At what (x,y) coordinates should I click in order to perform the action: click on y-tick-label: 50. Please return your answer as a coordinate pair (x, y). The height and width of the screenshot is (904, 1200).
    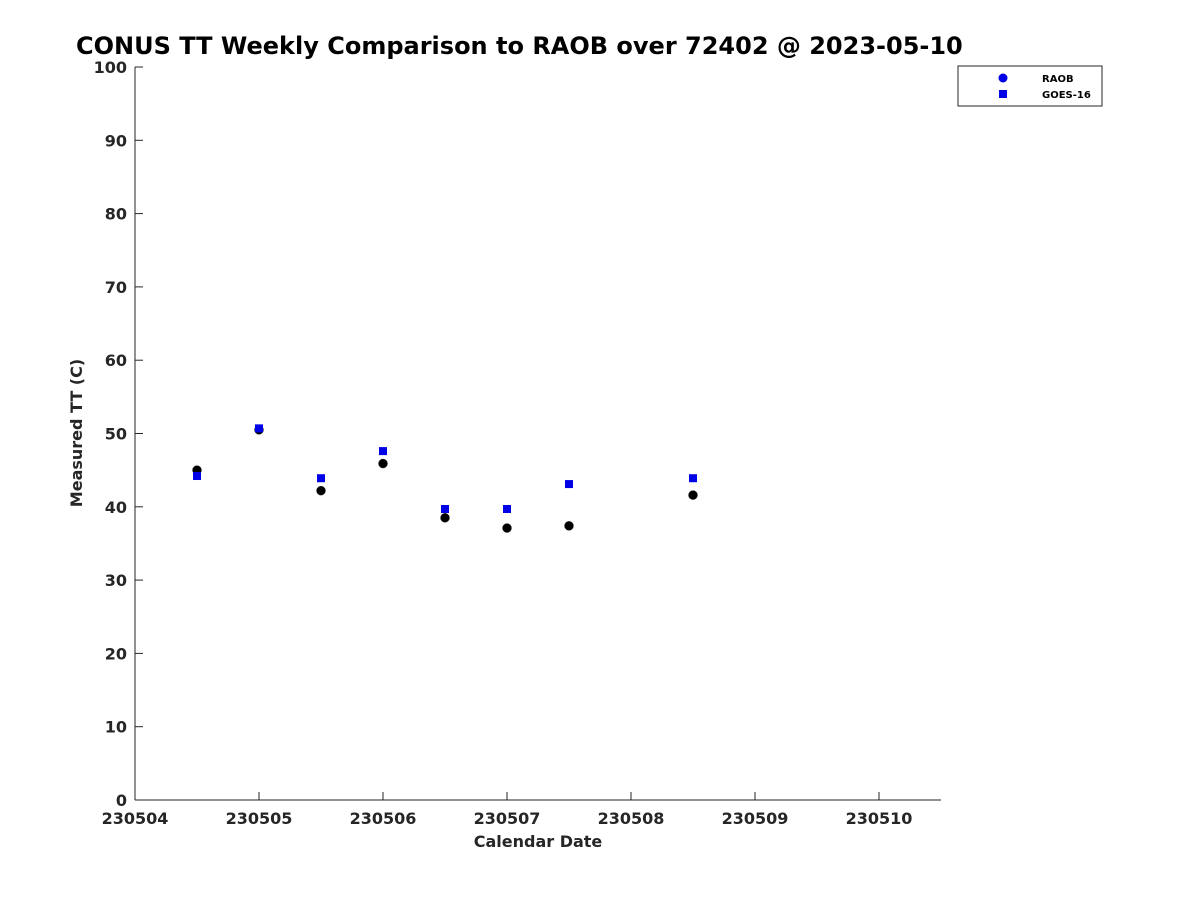
    Looking at the image, I should click on (116, 434).